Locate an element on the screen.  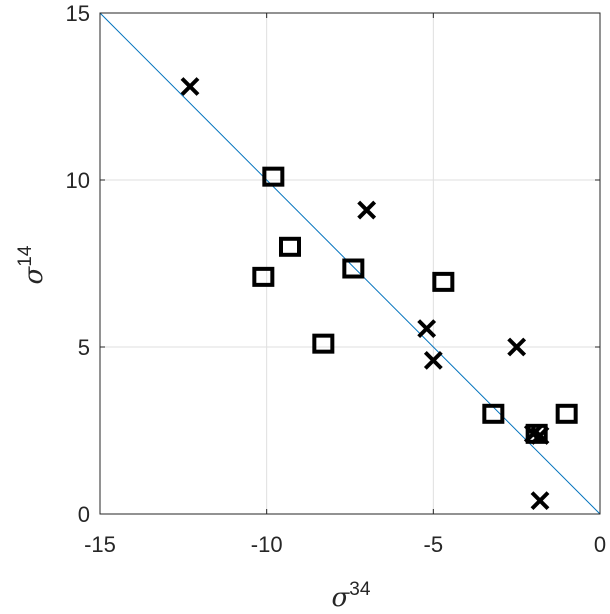
x-tick-label: -5 is located at coordinates (434, 544).